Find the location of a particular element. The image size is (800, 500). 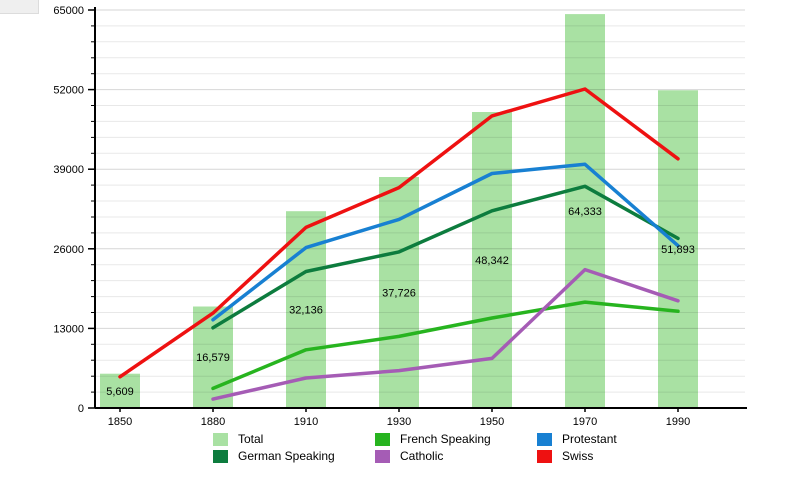

legend-swatch-catholic is located at coordinates (382, 456).